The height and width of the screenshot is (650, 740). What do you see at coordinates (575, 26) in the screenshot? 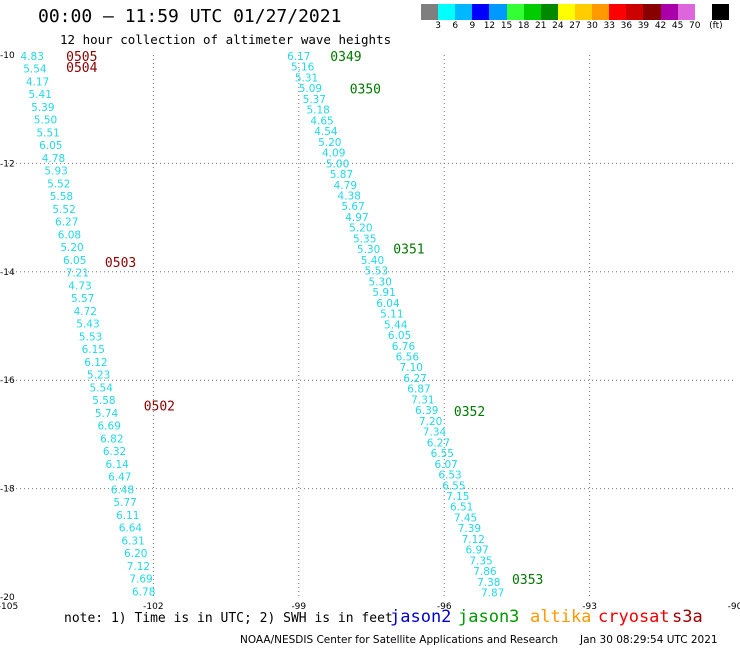
I see `colorbar-label: 27` at bounding box center [575, 26].